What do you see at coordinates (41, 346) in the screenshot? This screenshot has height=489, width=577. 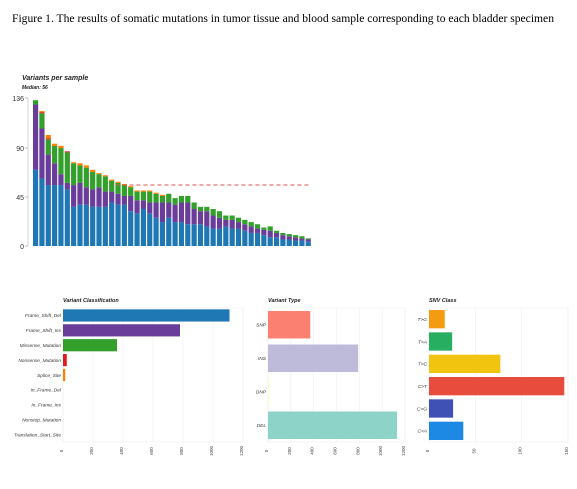 I see `category-label: Missense_Mutation` at bounding box center [41, 346].